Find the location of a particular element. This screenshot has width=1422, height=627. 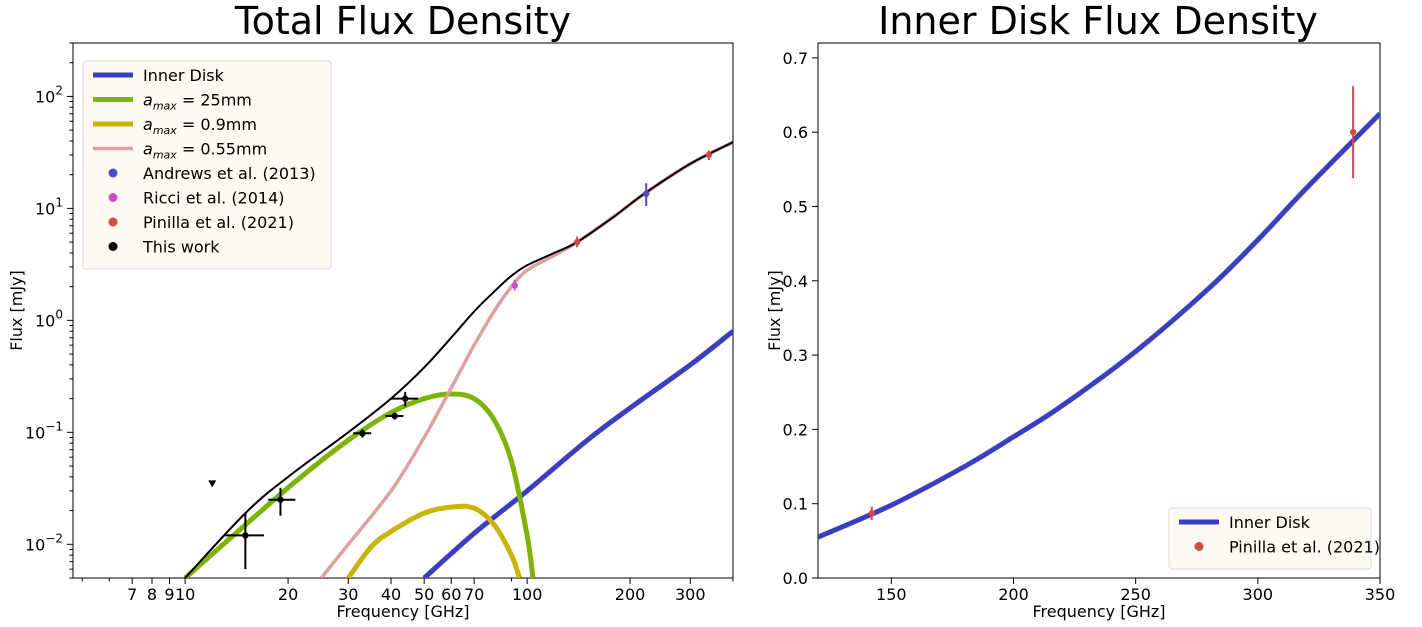

x-tick-label: 150 is located at coordinates (891, 594).